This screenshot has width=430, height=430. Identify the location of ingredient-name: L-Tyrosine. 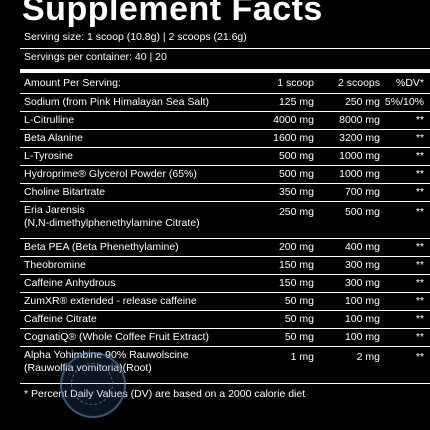
(134, 156).